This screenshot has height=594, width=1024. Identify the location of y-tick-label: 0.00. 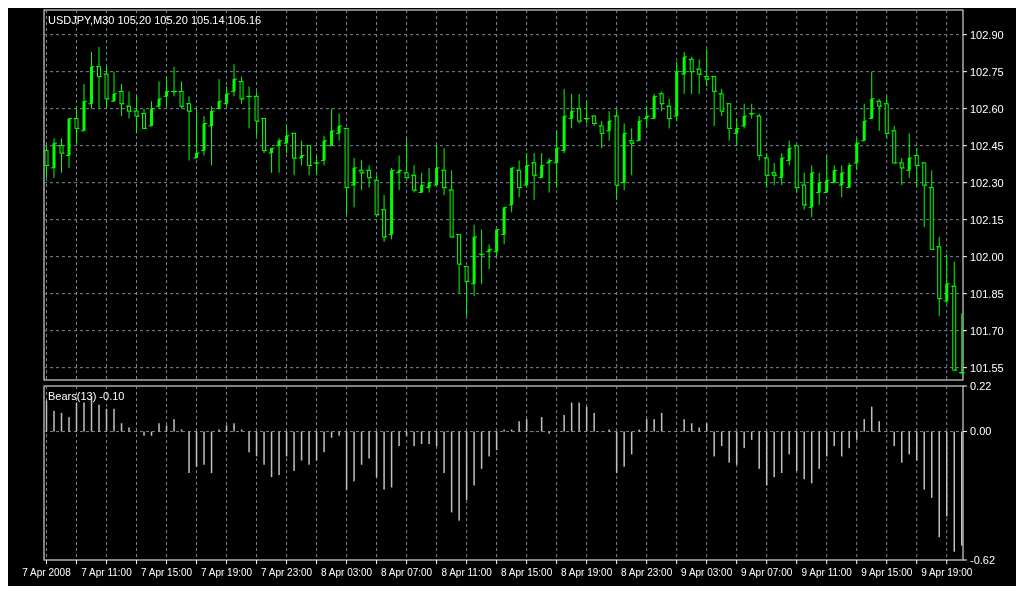
(981, 431).